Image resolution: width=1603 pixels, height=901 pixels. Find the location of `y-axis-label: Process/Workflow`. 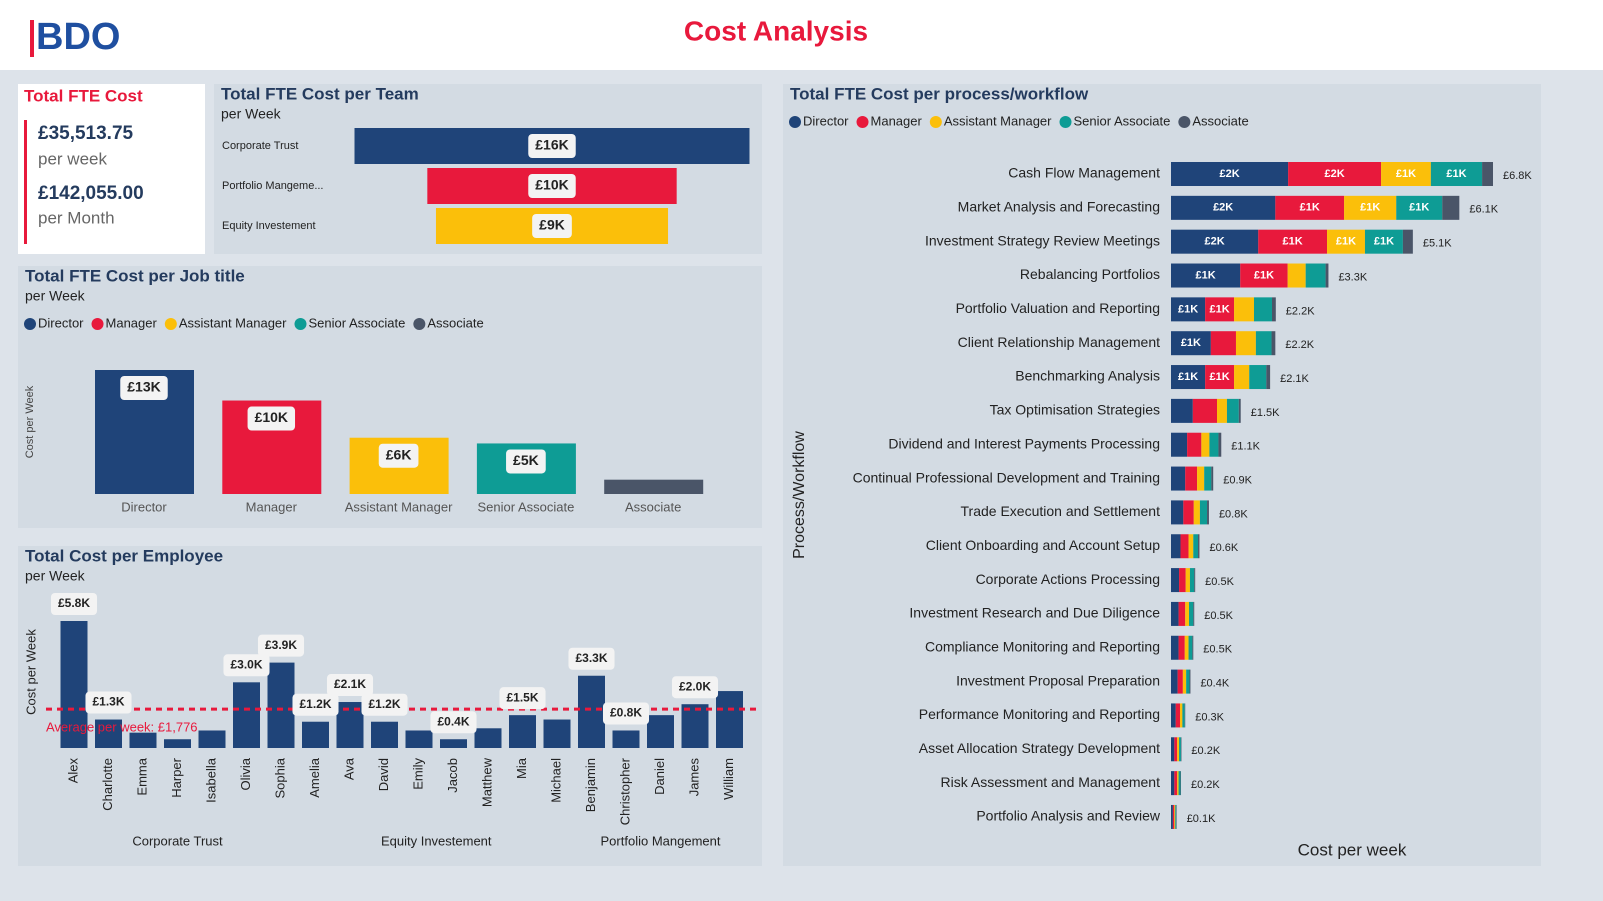

y-axis-label: Process/Workflow is located at coordinates (799, 495).